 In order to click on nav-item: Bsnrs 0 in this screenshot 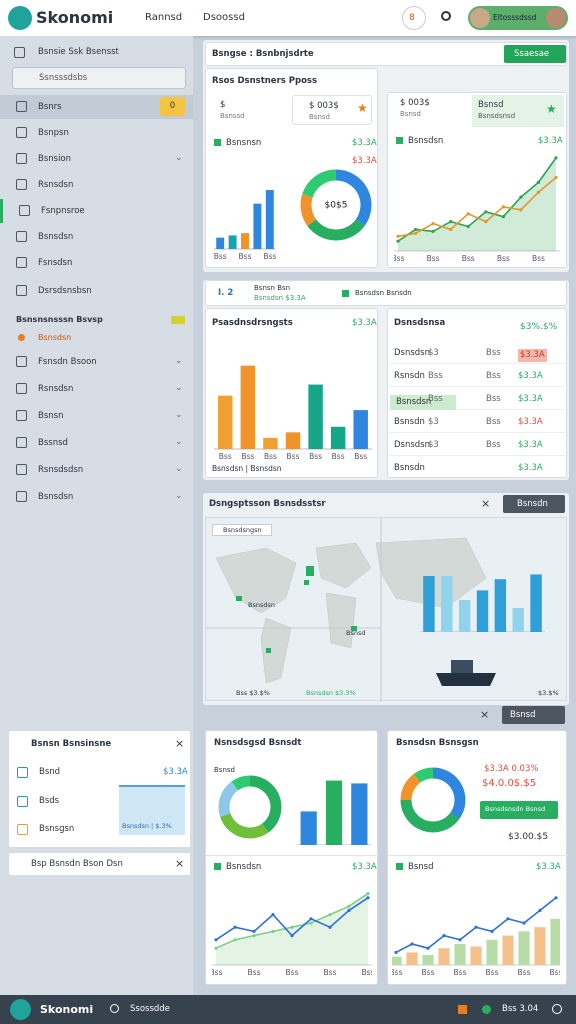, I will do `click(96, 107)`.